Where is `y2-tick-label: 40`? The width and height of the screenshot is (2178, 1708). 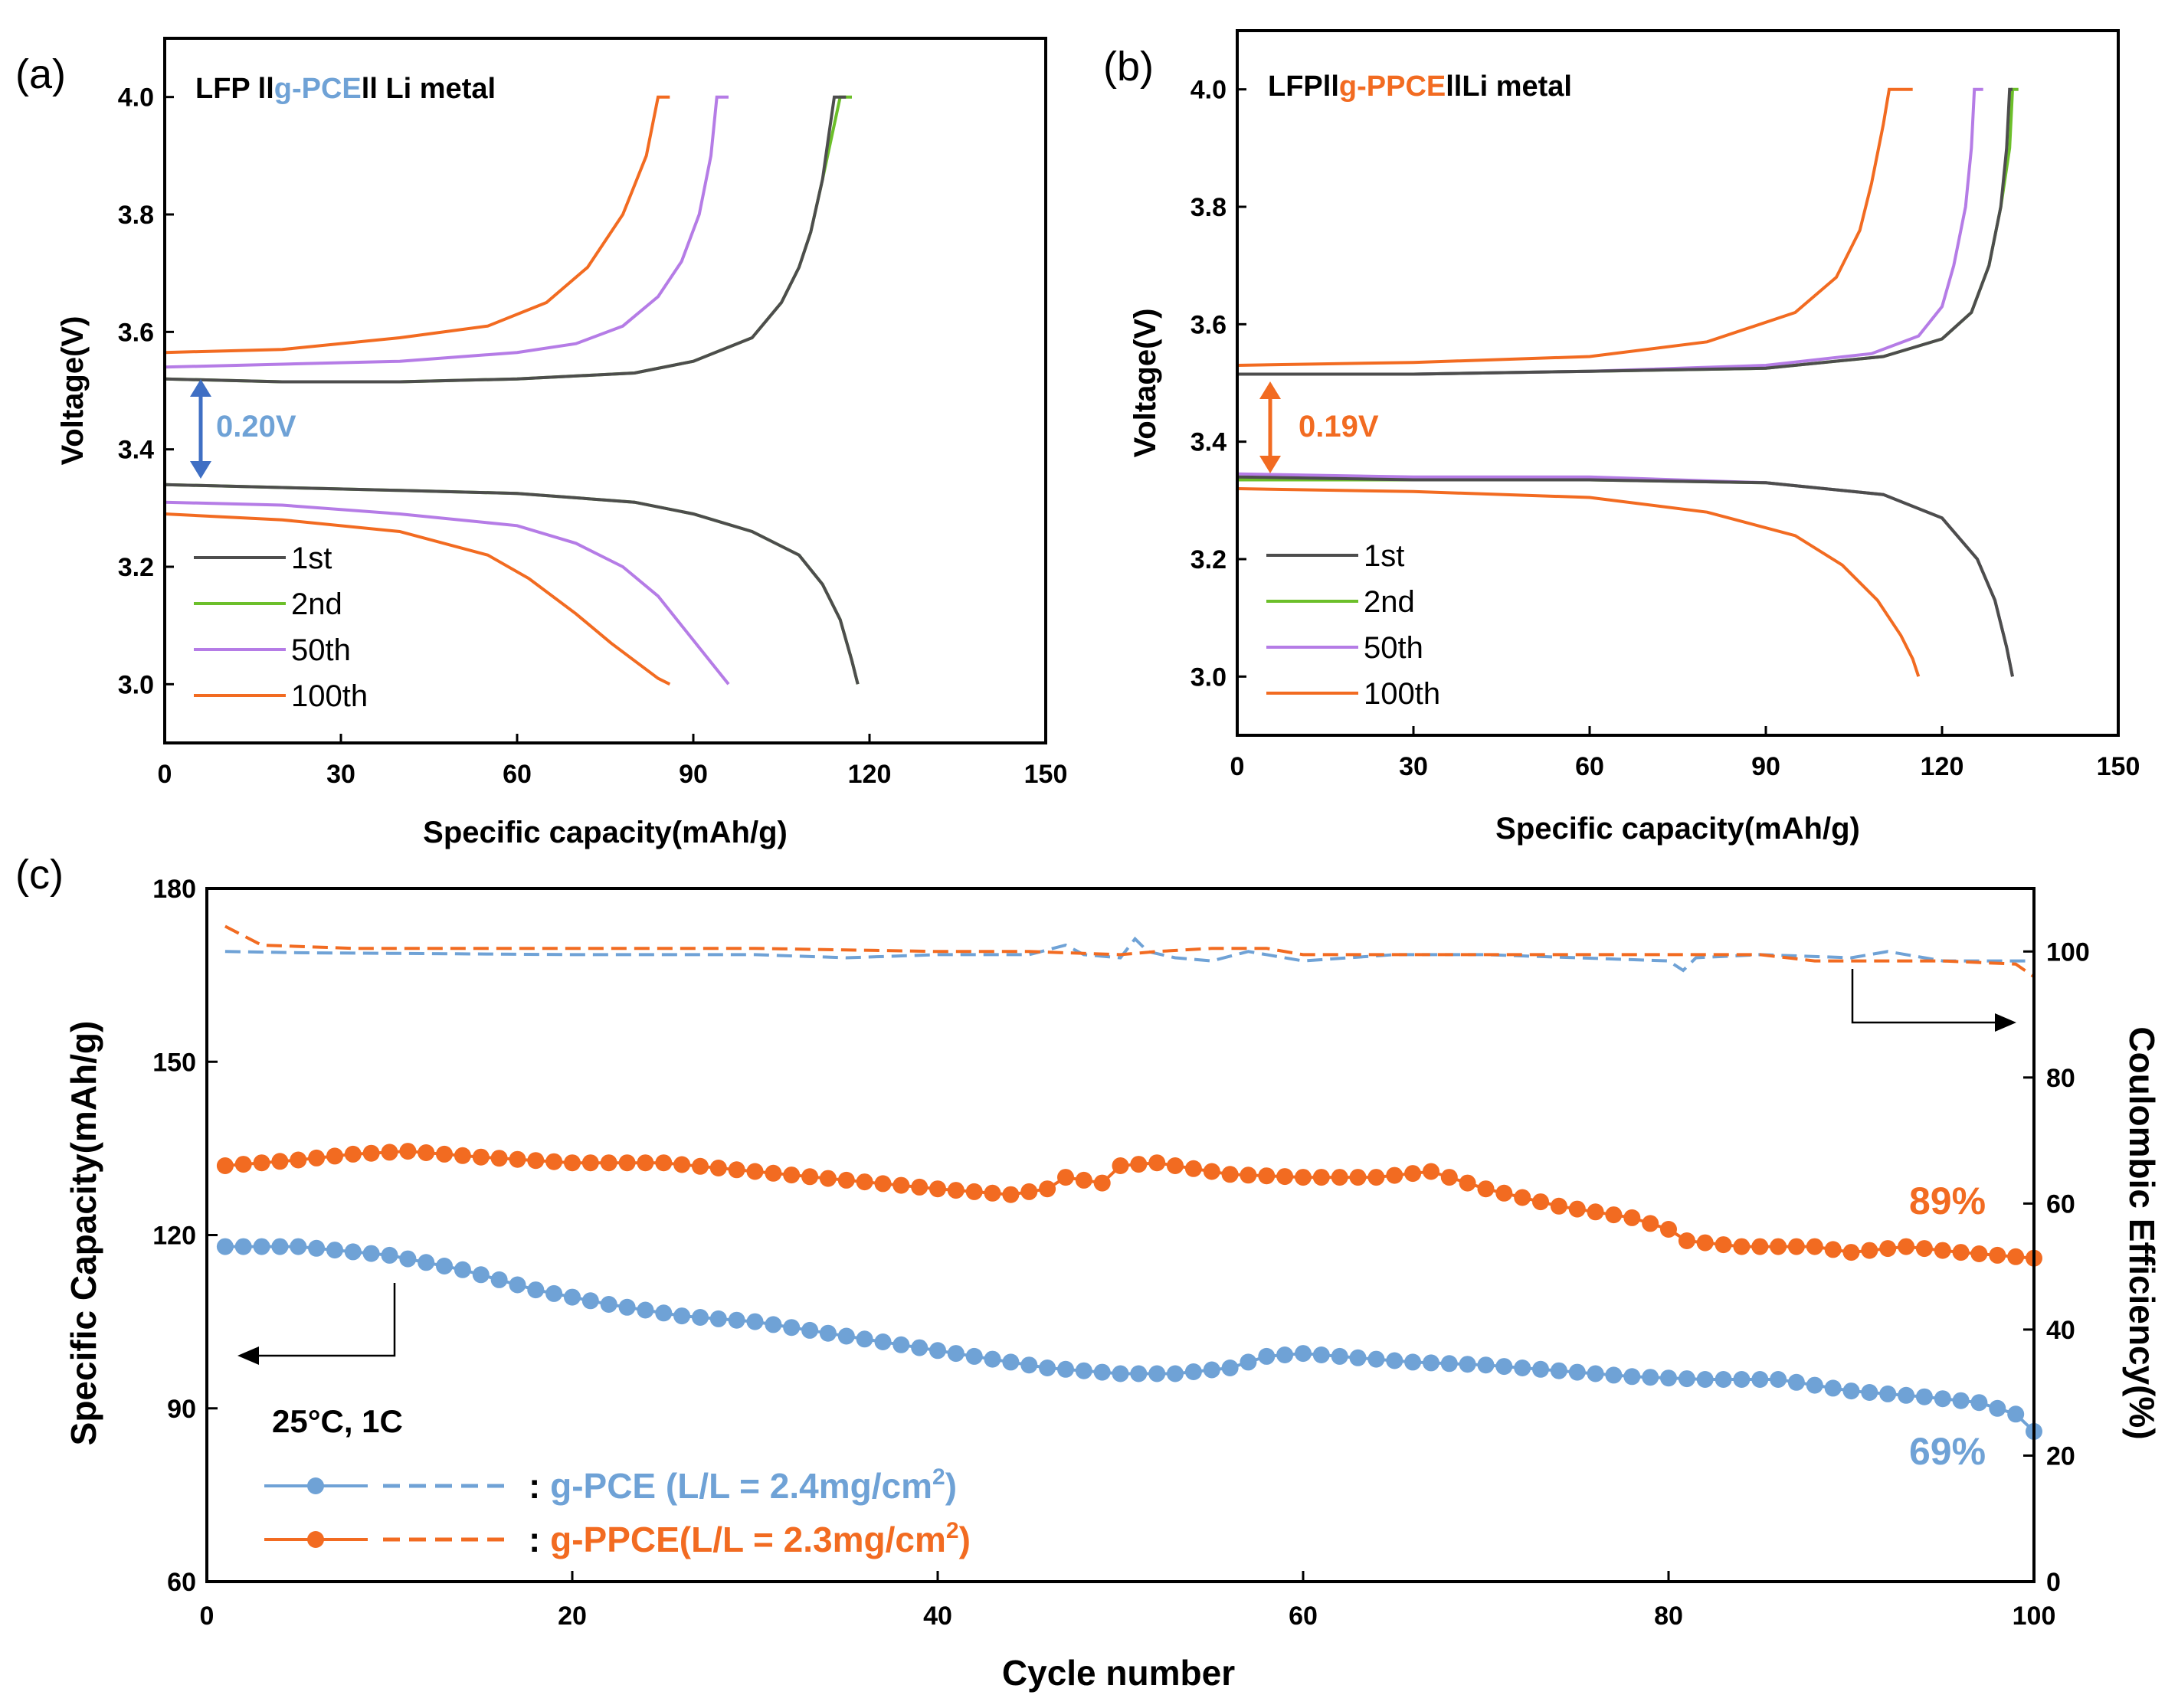 y2-tick-label: 40 is located at coordinates (2060, 1330).